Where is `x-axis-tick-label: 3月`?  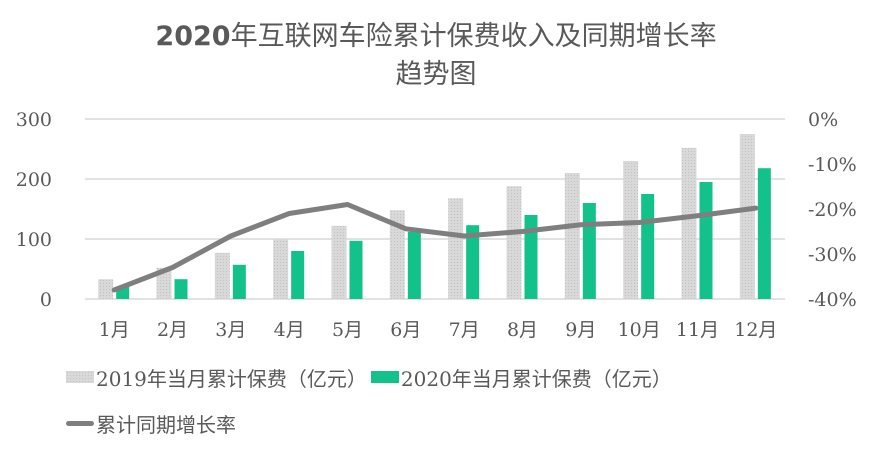
x-axis-tick-label: 3月 is located at coordinates (230, 330).